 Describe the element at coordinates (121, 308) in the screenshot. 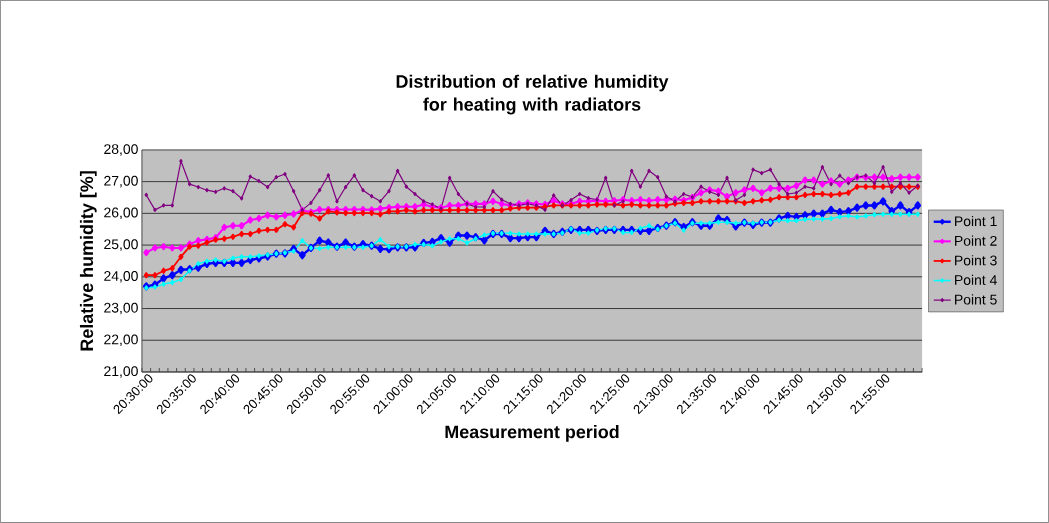

I see `y-tick-label: 23,00` at that location.